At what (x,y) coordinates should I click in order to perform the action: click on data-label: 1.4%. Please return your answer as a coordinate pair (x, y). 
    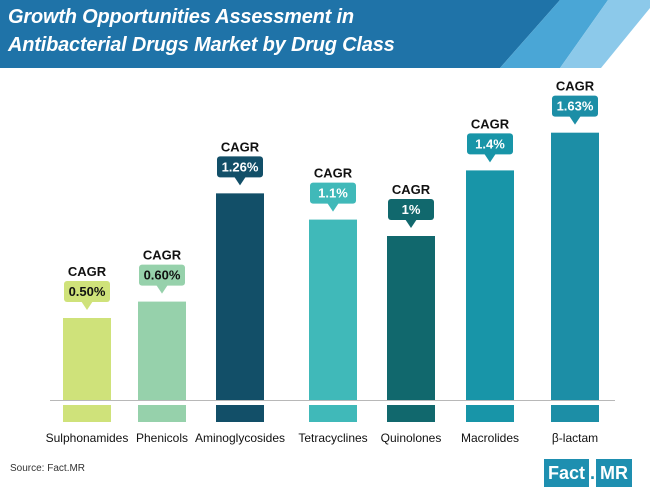
    Looking at the image, I should click on (490, 143).